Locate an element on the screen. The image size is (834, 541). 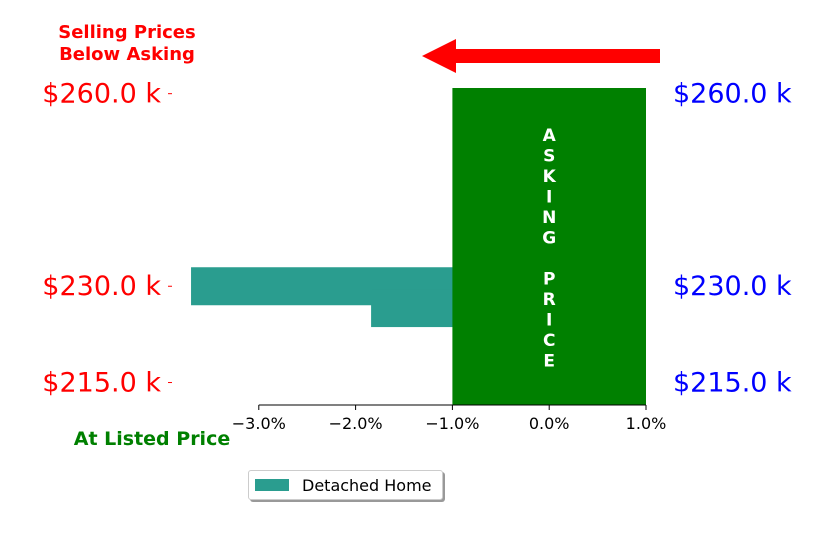
asking-price-letter-9: R is located at coordinates (549, 300).